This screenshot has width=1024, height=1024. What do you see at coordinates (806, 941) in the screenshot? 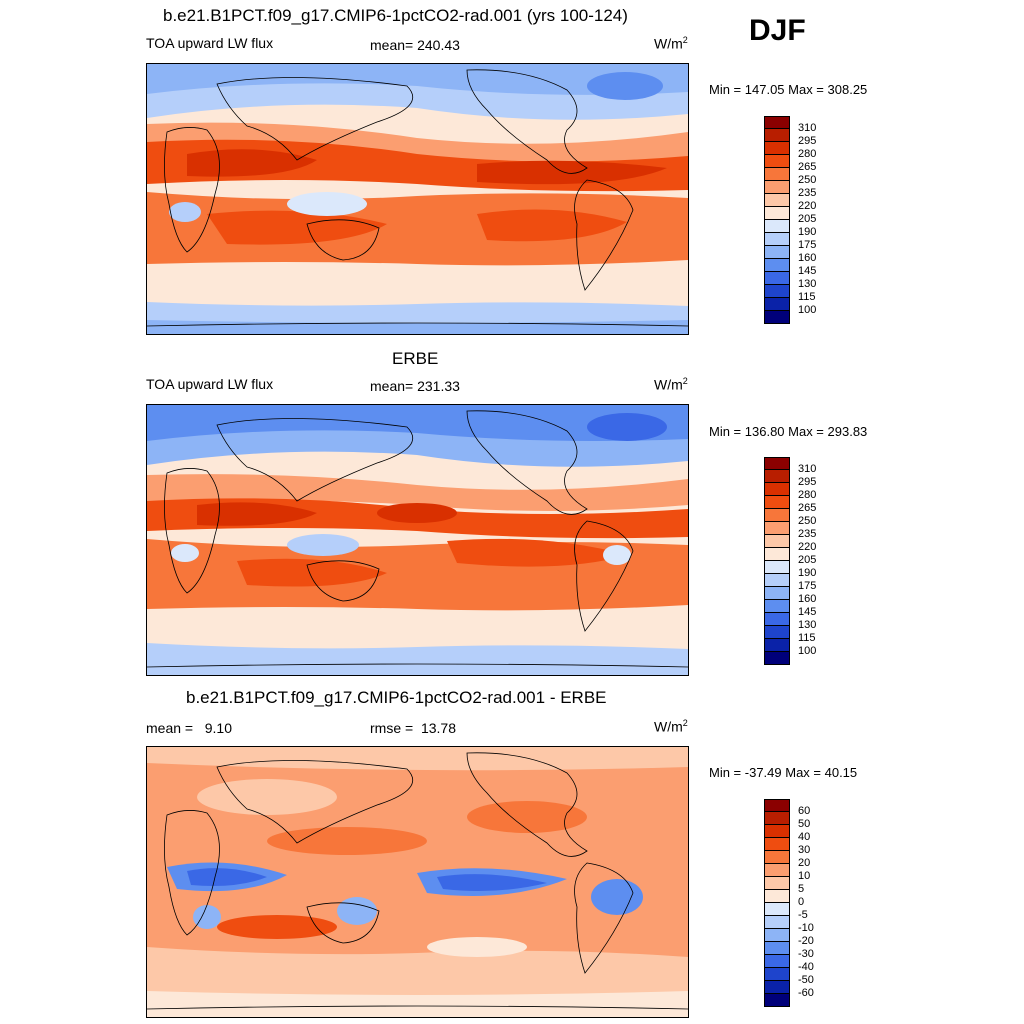
I see `colorbar-3-label: -20` at bounding box center [806, 941].